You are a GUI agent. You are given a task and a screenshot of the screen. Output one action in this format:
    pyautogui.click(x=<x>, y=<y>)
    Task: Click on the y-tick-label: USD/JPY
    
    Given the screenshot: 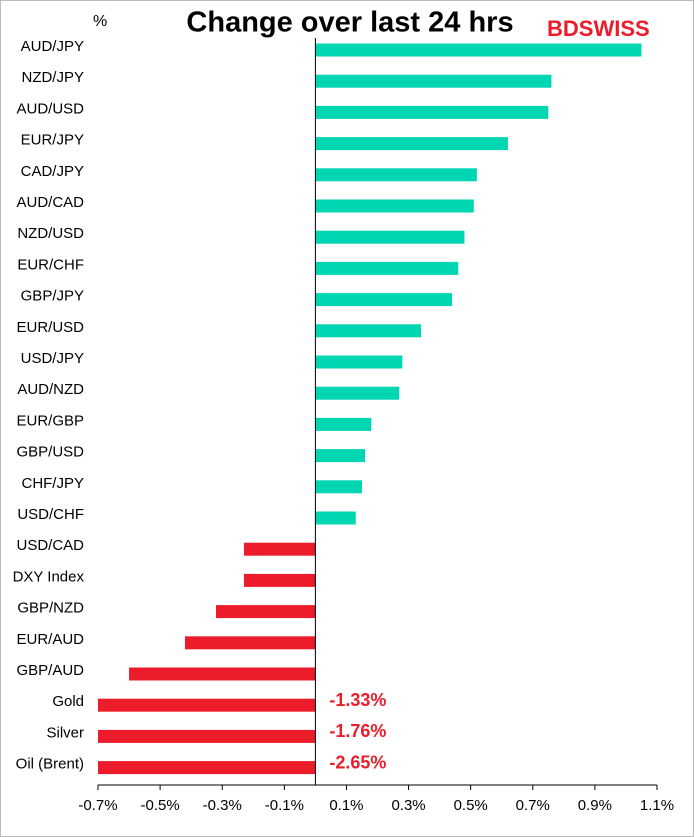 What is the action you would take?
    pyautogui.click(x=52, y=358)
    